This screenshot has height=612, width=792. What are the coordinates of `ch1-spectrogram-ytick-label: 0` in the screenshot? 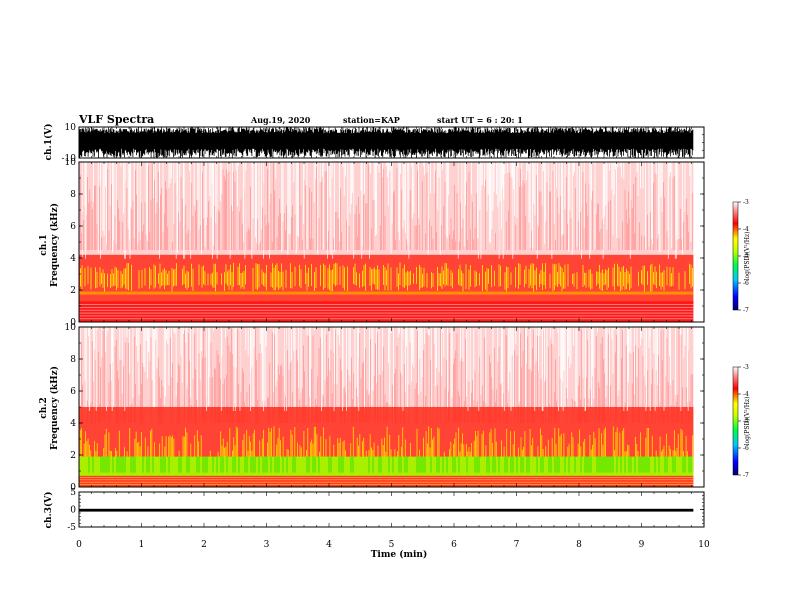 It's located at (73, 323).